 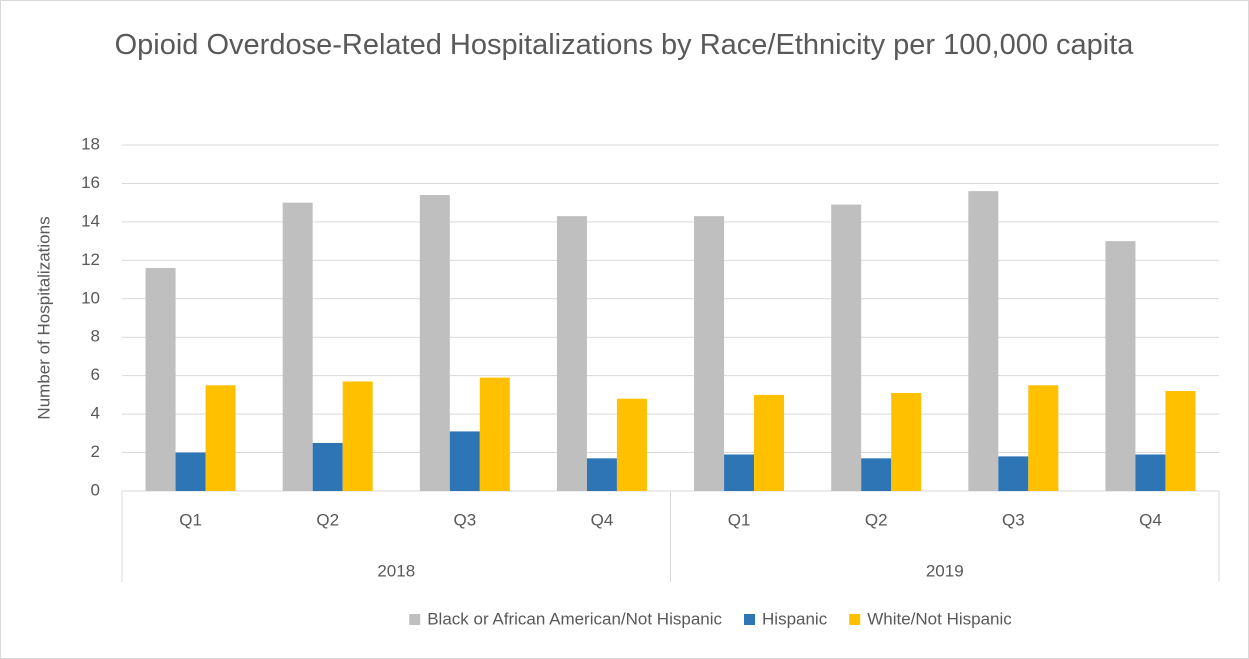 What do you see at coordinates (95, 489) in the screenshot?
I see `y-tick-label: 0` at bounding box center [95, 489].